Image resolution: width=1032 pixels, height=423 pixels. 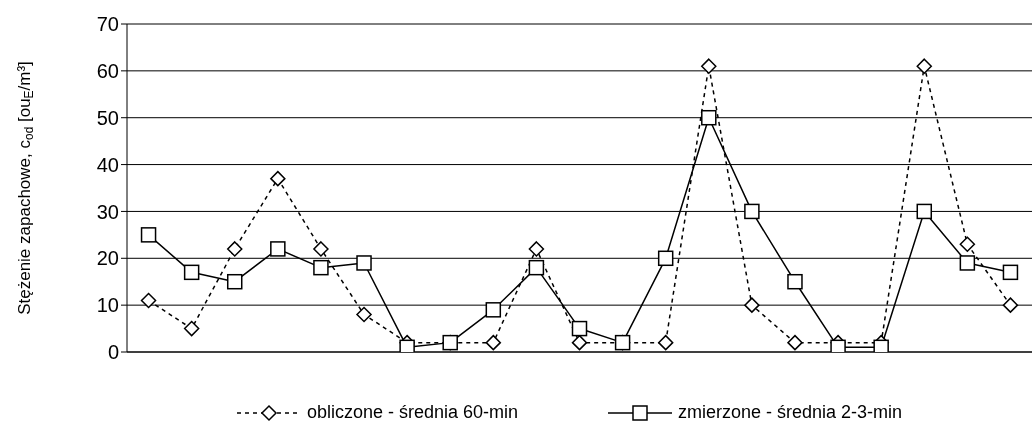 I want to click on y-tick-label: 60, so click(x=107, y=70).